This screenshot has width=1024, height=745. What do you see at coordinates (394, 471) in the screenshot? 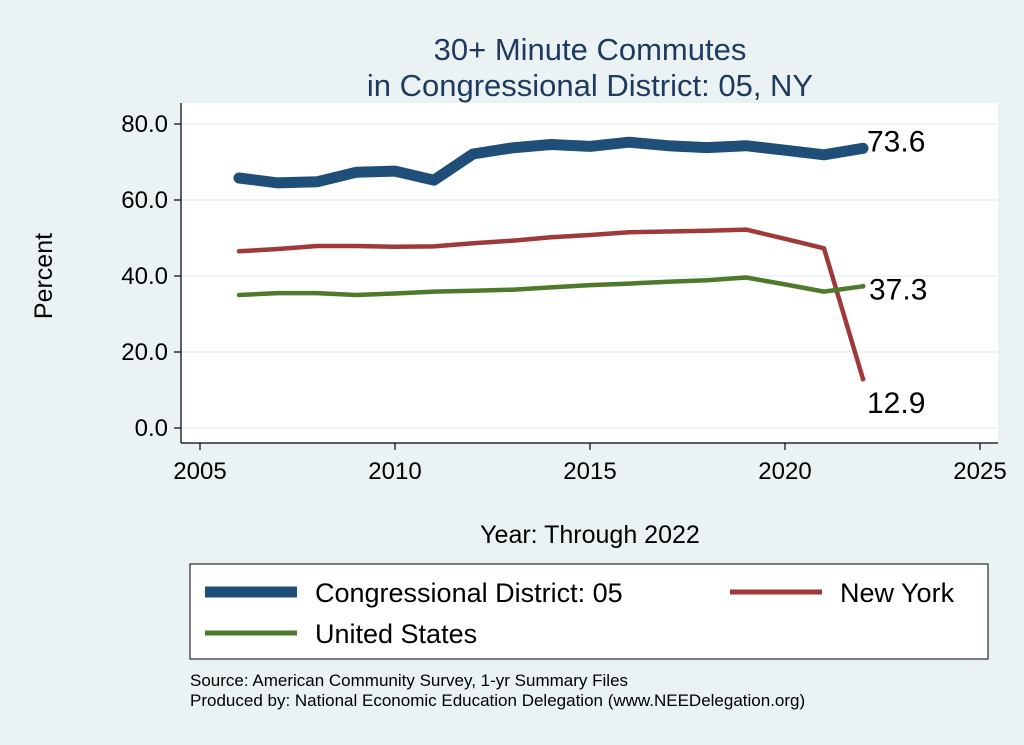
I see `x-tick-label: 2010` at bounding box center [394, 471].